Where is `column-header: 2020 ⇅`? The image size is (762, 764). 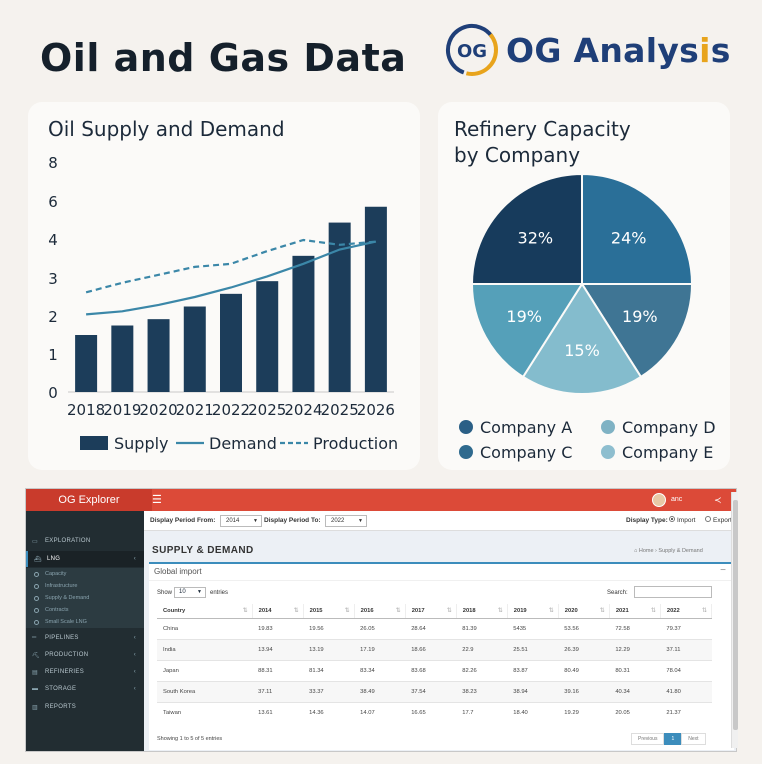 column-header: 2020 ⇅ is located at coordinates (584, 611).